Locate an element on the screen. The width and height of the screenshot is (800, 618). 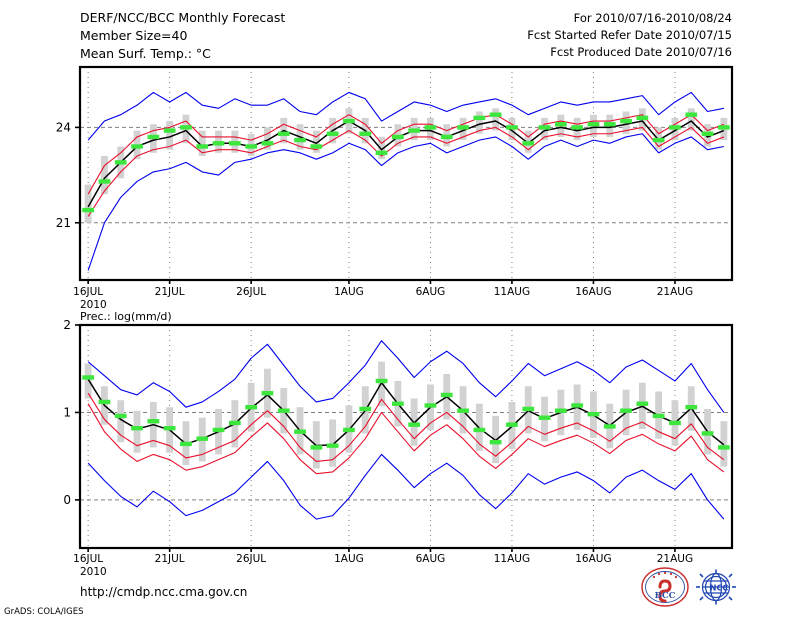
member-size-label: Member Size=40 is located at coordinates (134, 35).